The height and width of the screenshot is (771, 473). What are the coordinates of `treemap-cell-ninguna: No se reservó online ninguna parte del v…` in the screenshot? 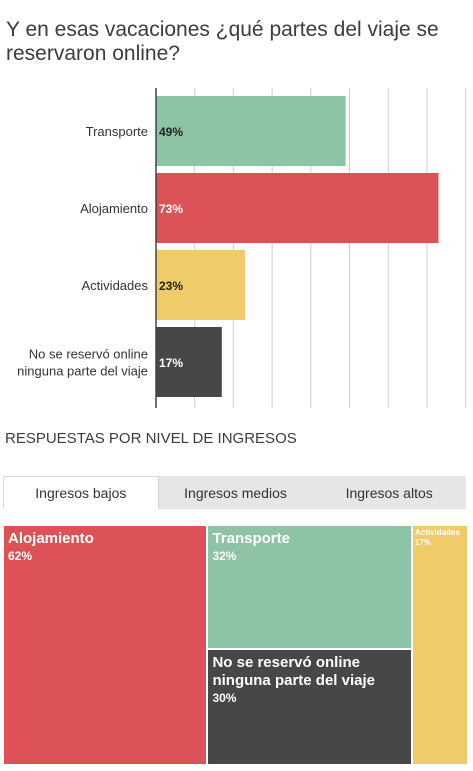 It's located at (309, 706).